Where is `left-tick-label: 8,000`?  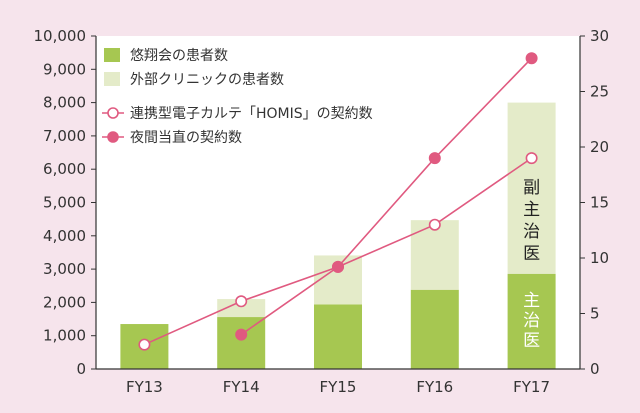 left-tick-label: 8,000 is located at coordinates (64, 103).